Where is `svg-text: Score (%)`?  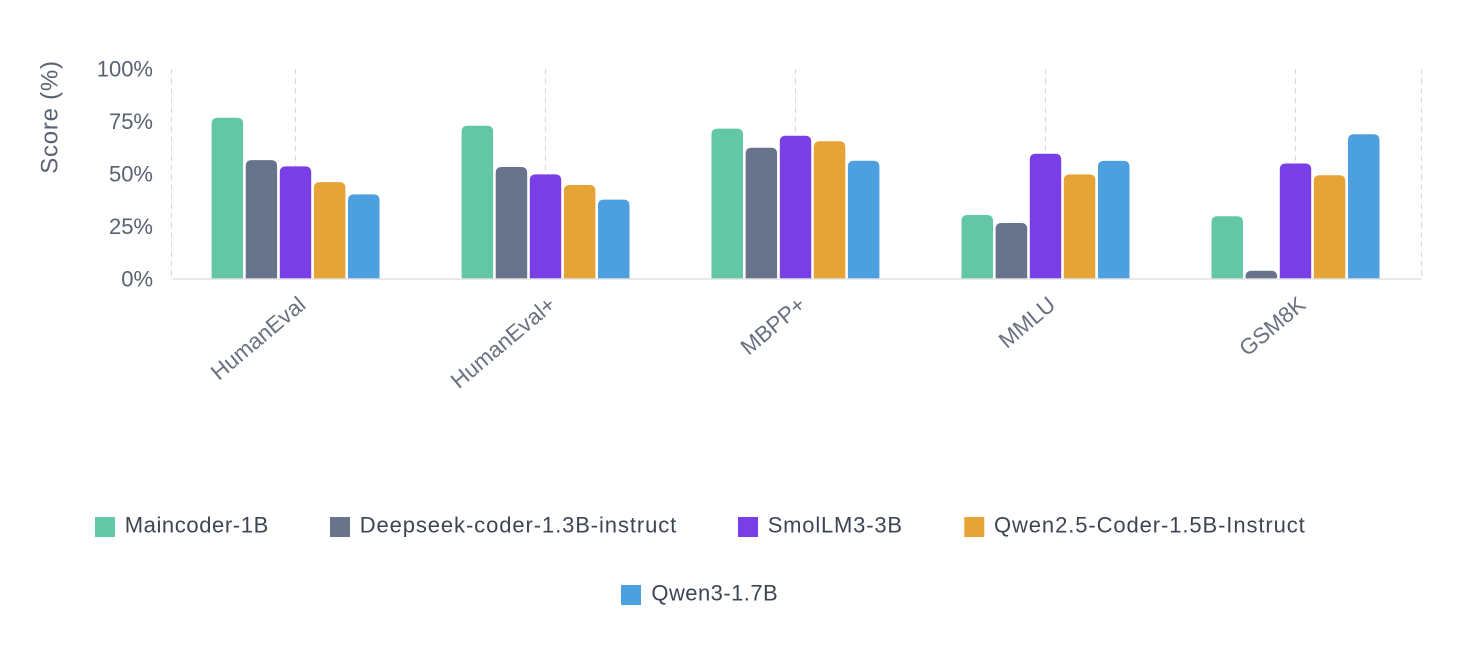 svg-text: Score (%) is located at coordinates (50, 116).